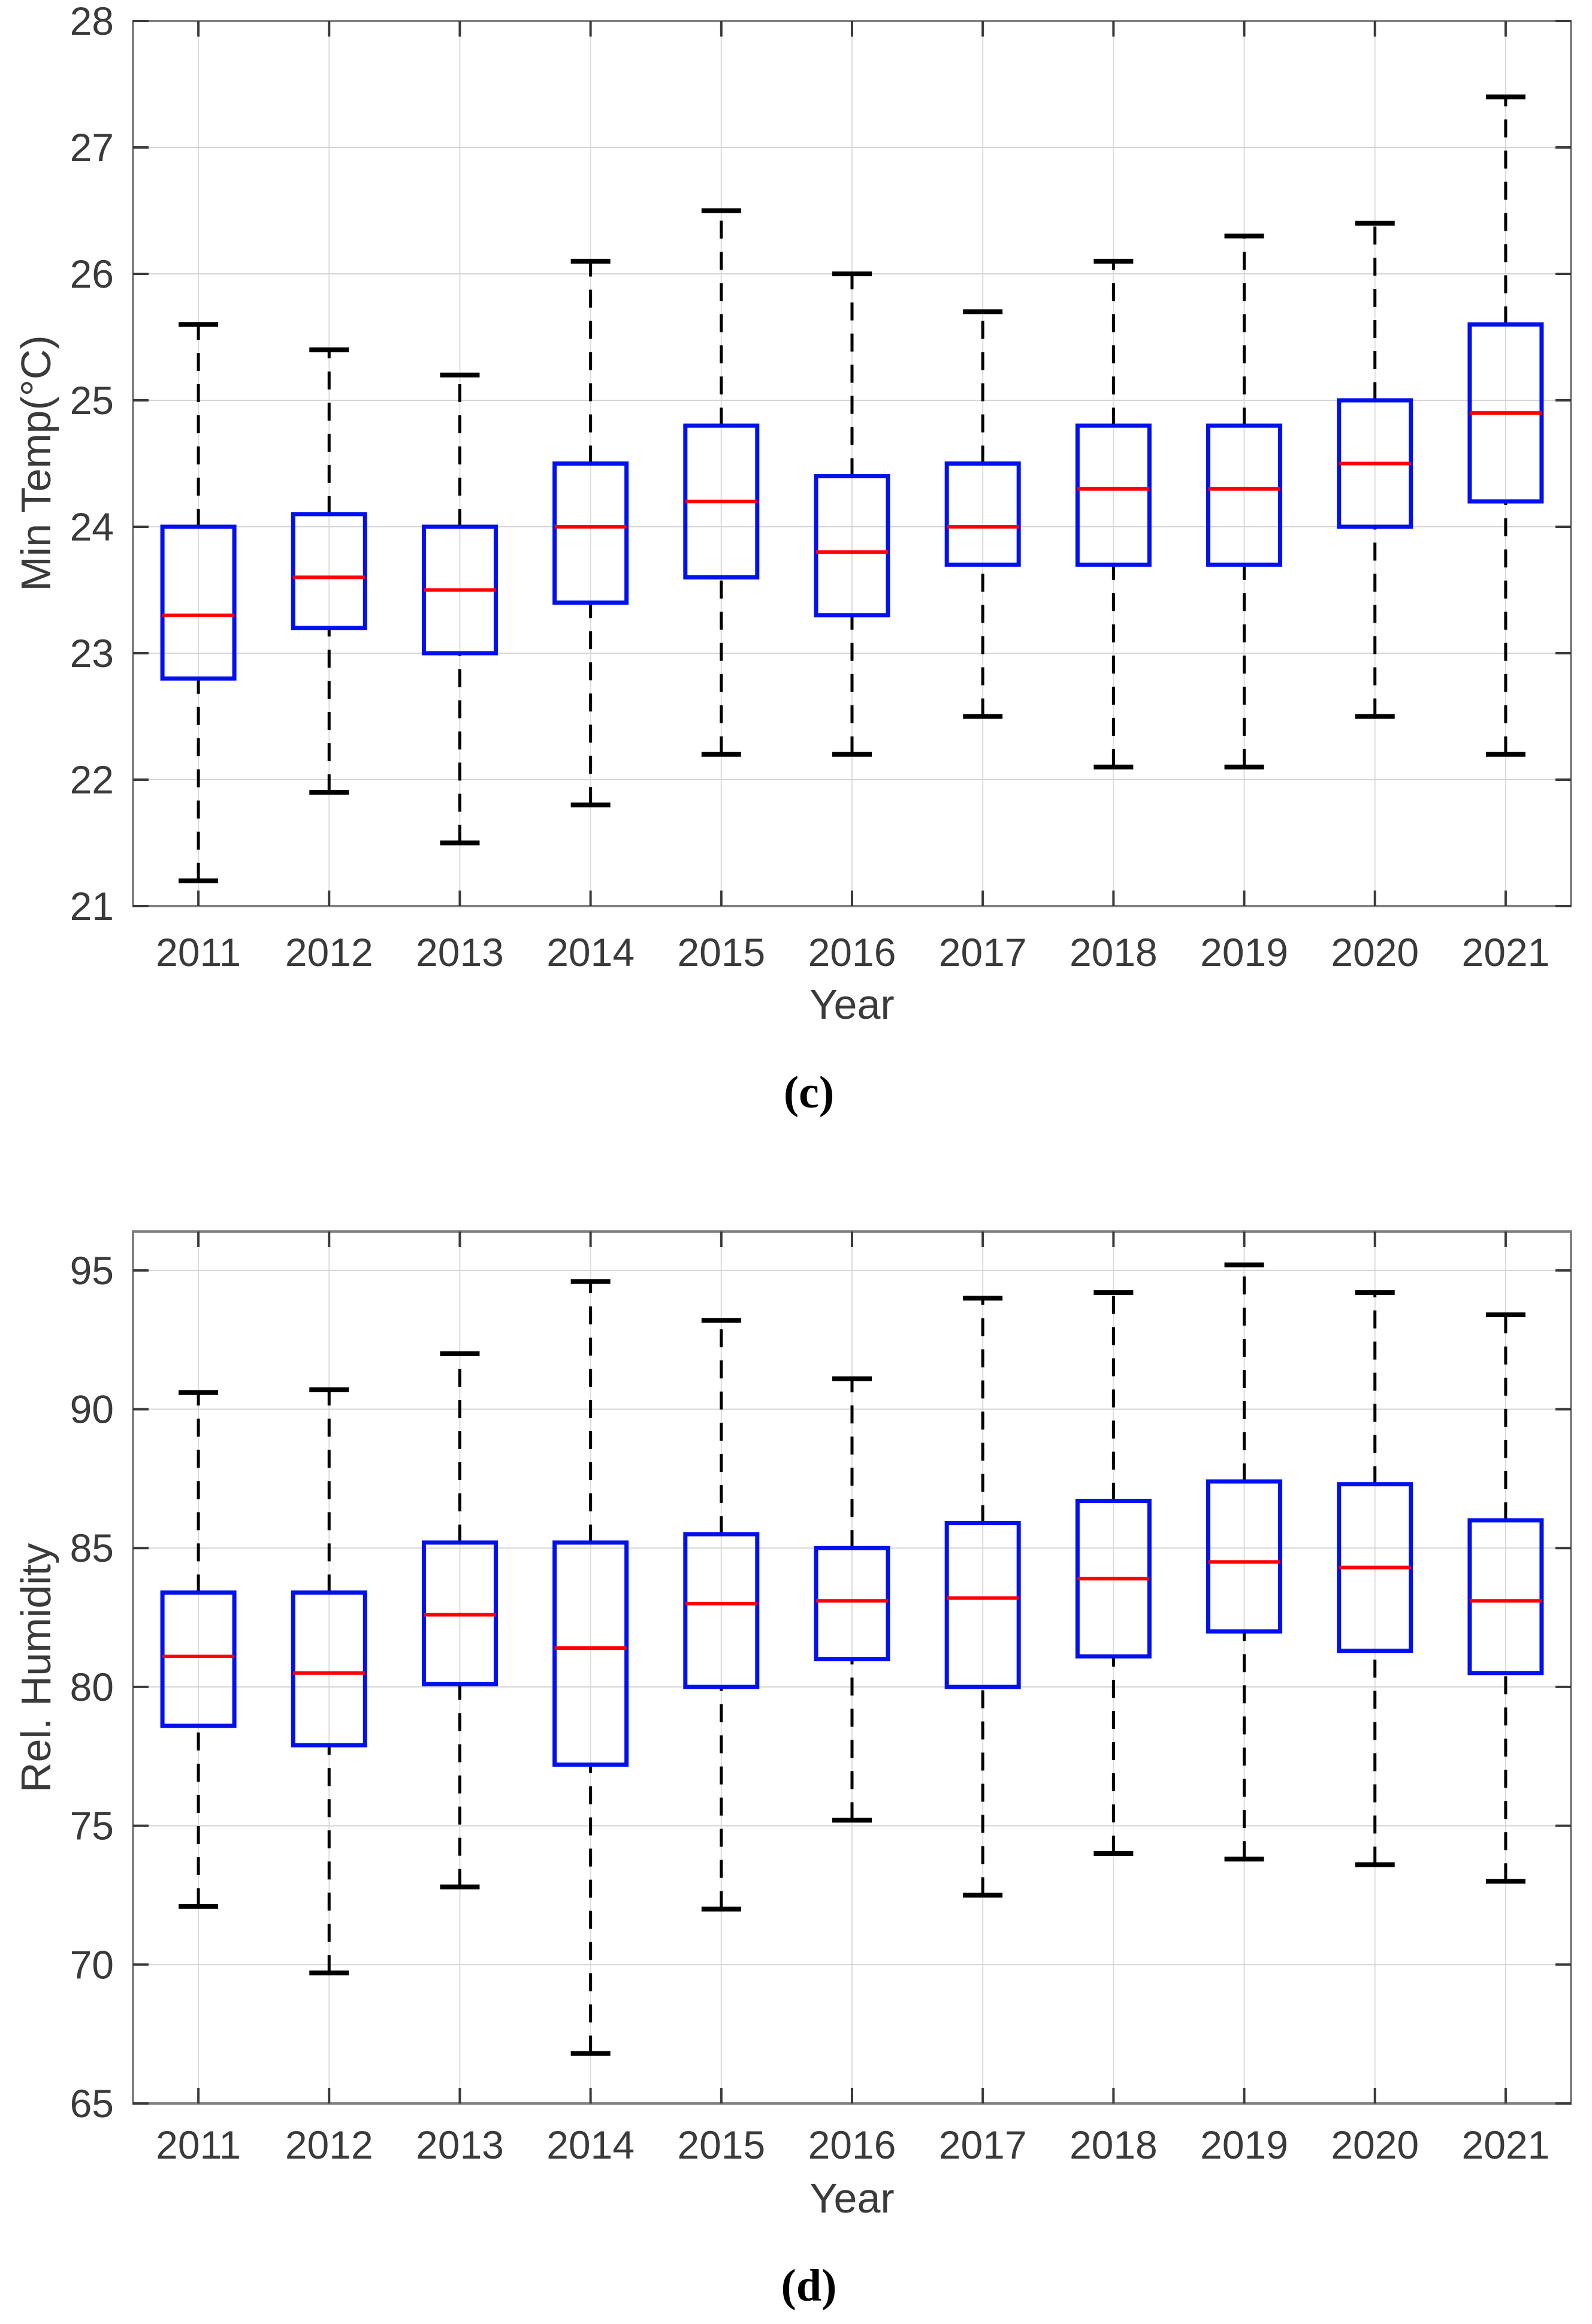 The image size is (1592, 2324). What do you see at coordinates (92, 1687) in the screenshot?
I see `y-tick-label: 80` at bounding box center [92, 1687].